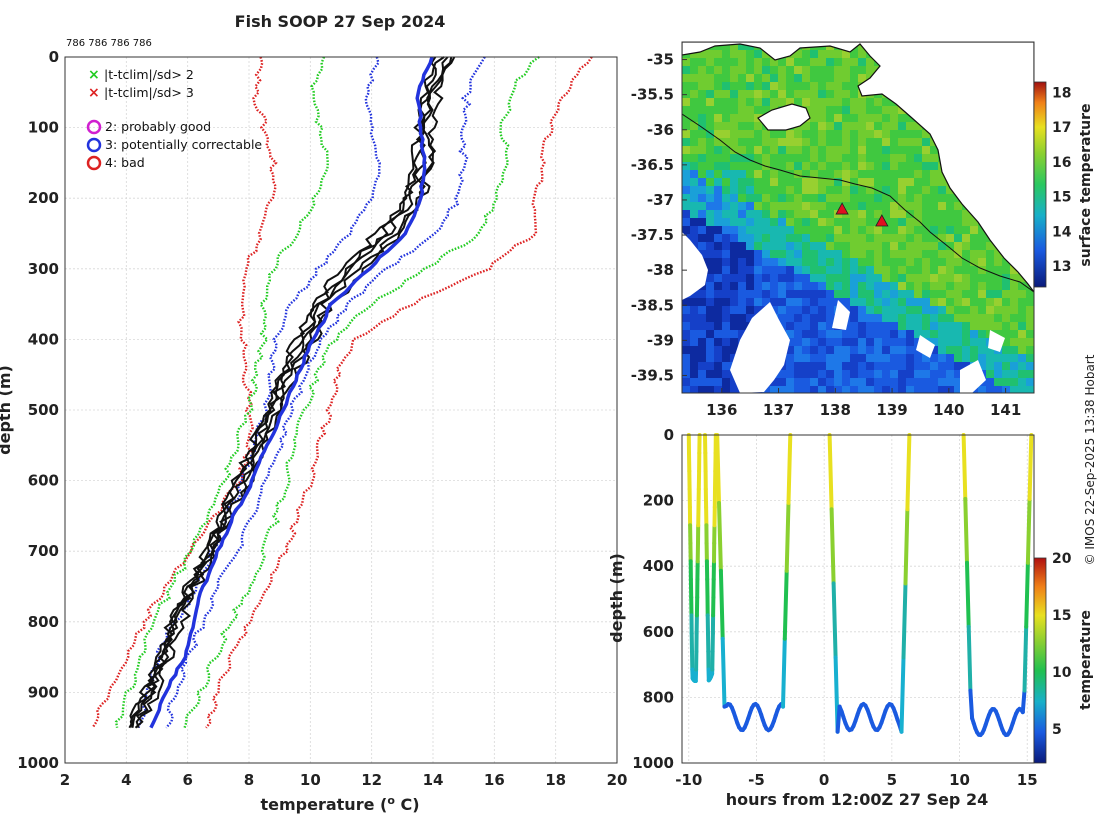 This screenshot has width=1100, height=820. What do you see at coordinates (860, 585) in the screenshot?
I see `dt-dives` at bounding box center [860, 585].